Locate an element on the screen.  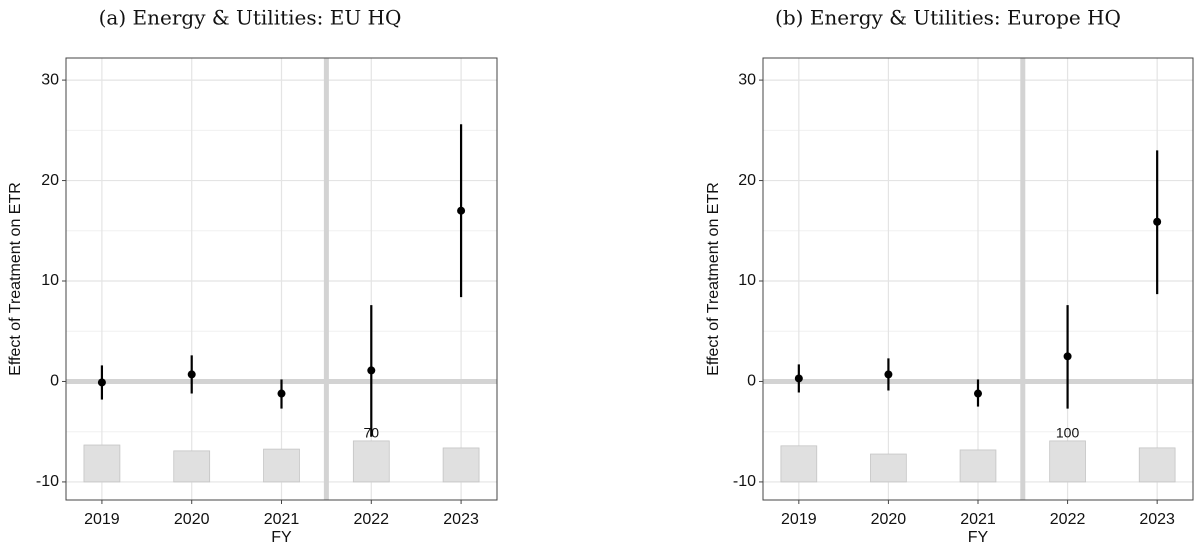
count-label: 100 is located at coordinates (1068, 433).